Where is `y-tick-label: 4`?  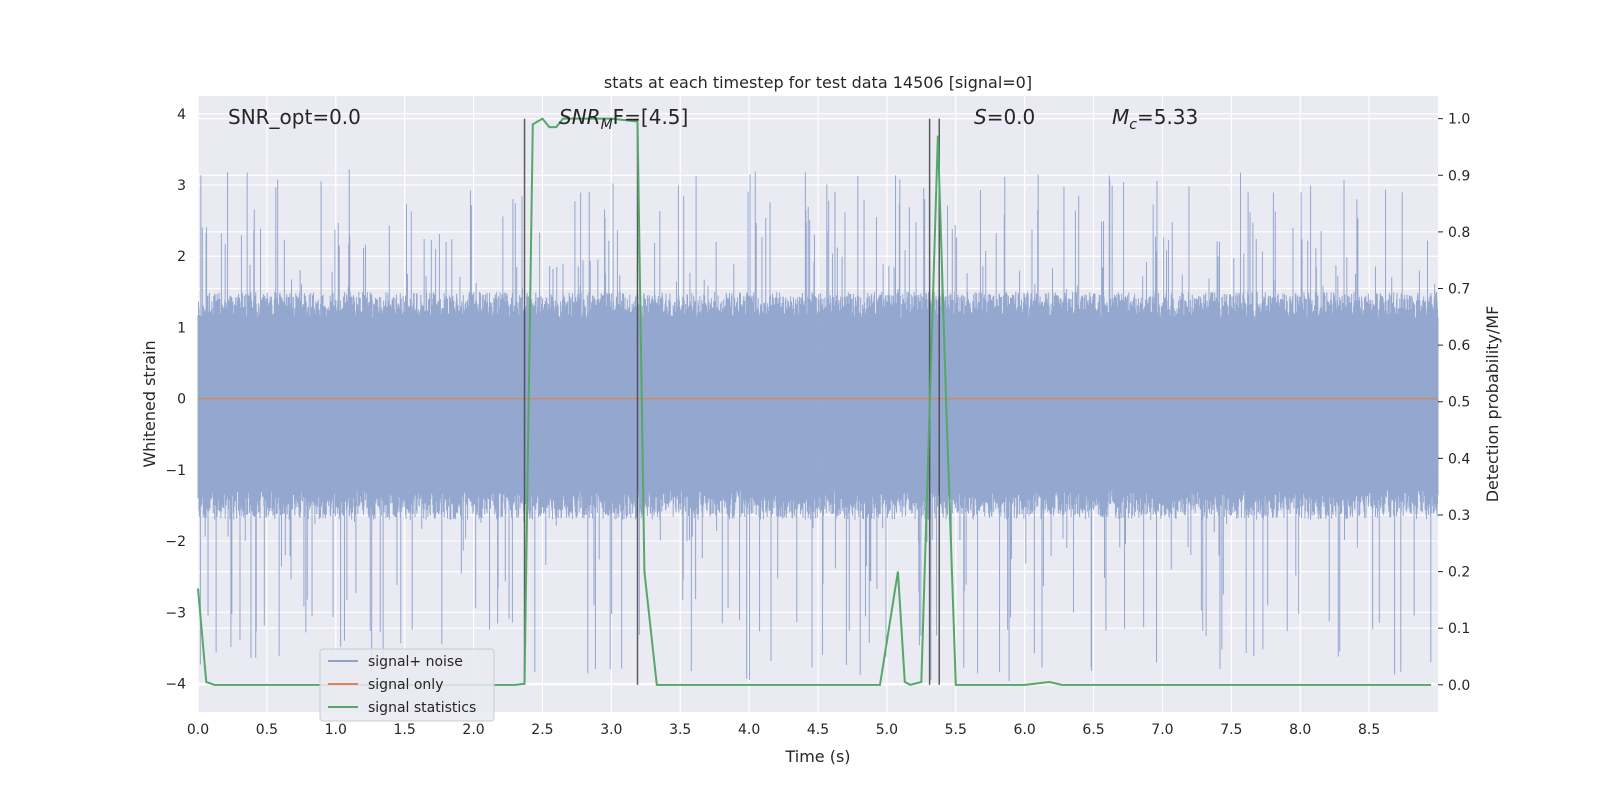
y-tick-label: 4 is located at coordinates (181, 115).